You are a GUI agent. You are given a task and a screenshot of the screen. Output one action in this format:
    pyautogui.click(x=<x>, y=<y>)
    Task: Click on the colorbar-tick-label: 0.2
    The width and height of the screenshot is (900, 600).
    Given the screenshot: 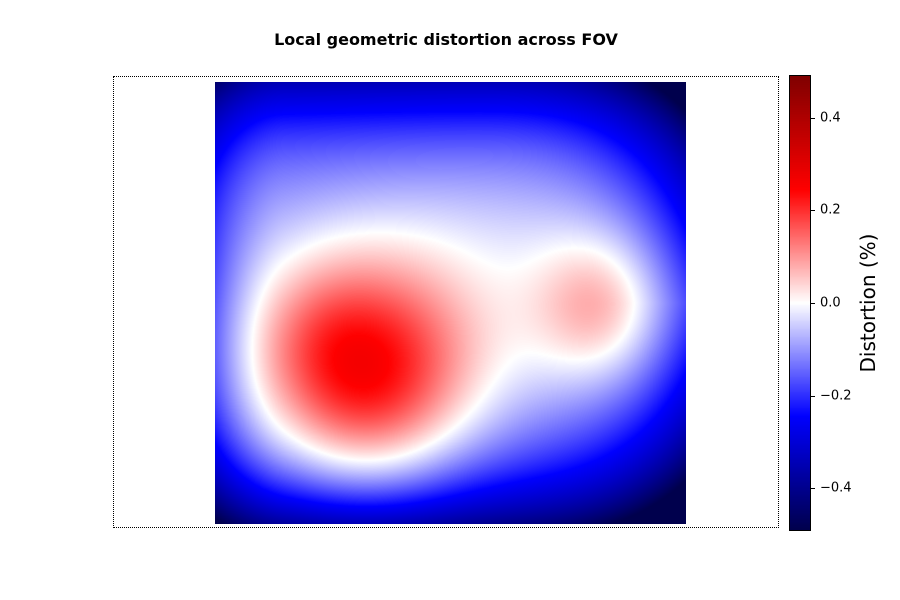 What is the action you would take?
    pyautogui.click(x=830, y=210)
    